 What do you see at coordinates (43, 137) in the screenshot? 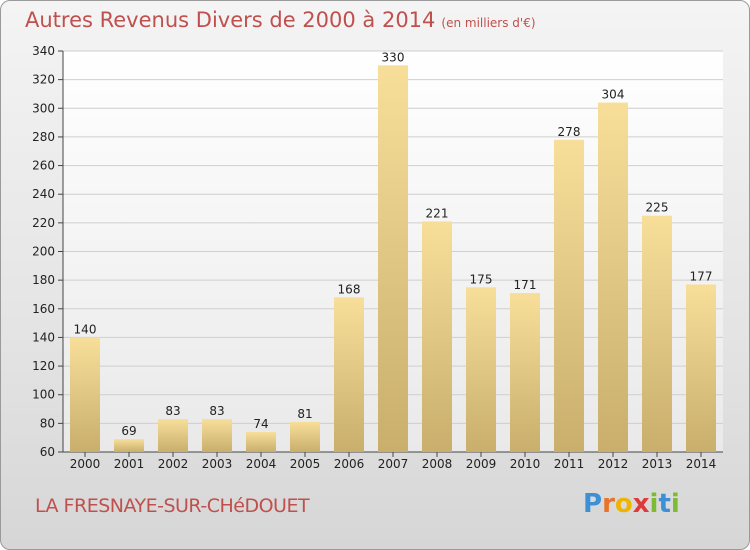
I see `y-tick-label: 280` at bounding box center [43, 137].